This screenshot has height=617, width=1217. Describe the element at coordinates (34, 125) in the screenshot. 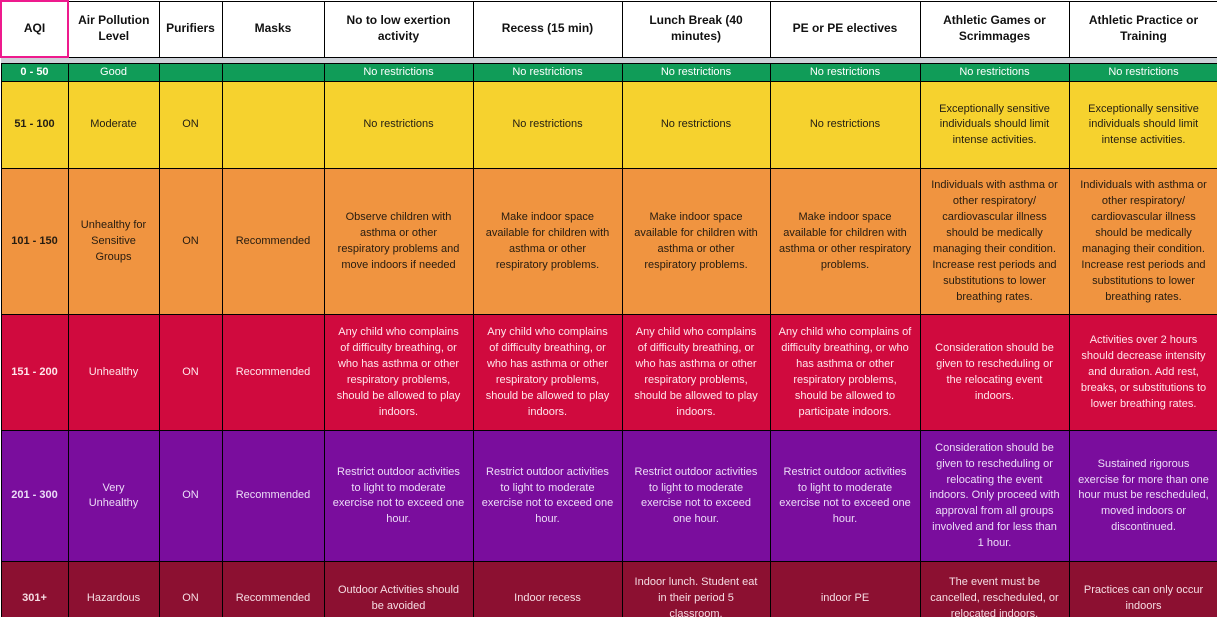

I see `cell-moderate-aqi: 51 - 100` at that location.